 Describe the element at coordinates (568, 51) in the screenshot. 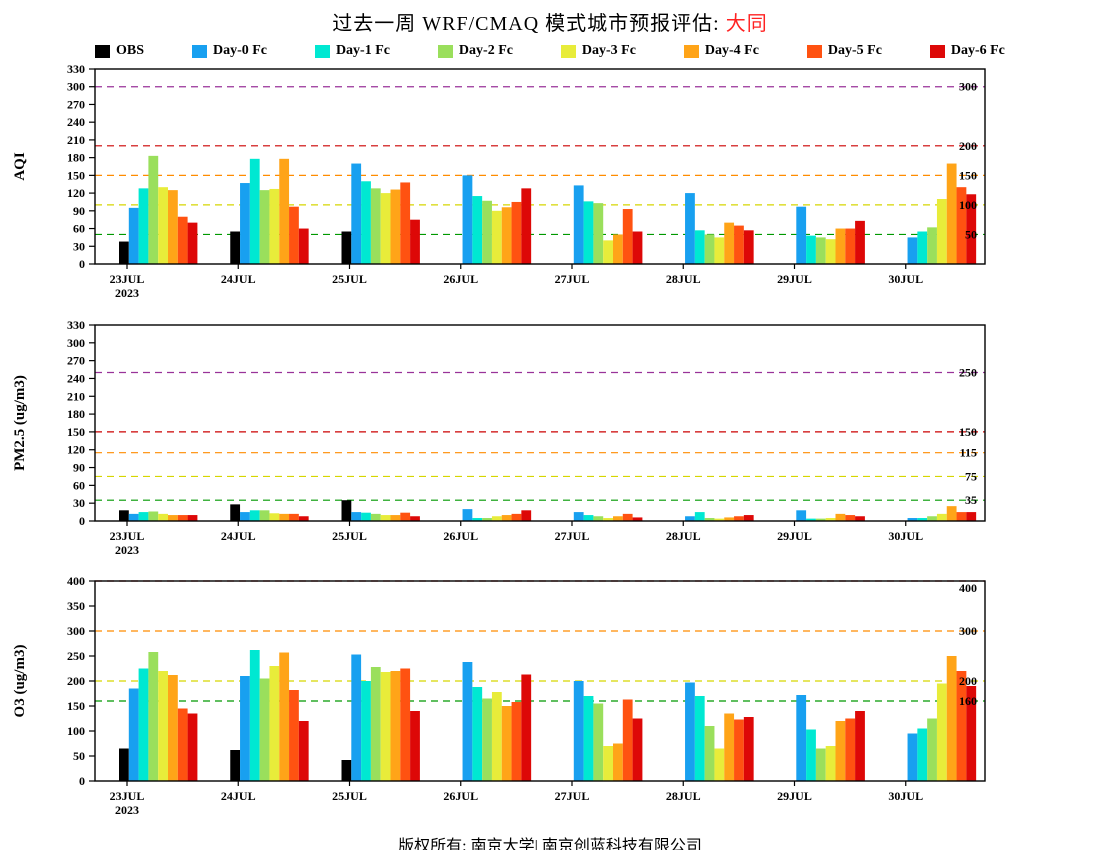

I see `legend-swatch-day-3-fc` at that location.